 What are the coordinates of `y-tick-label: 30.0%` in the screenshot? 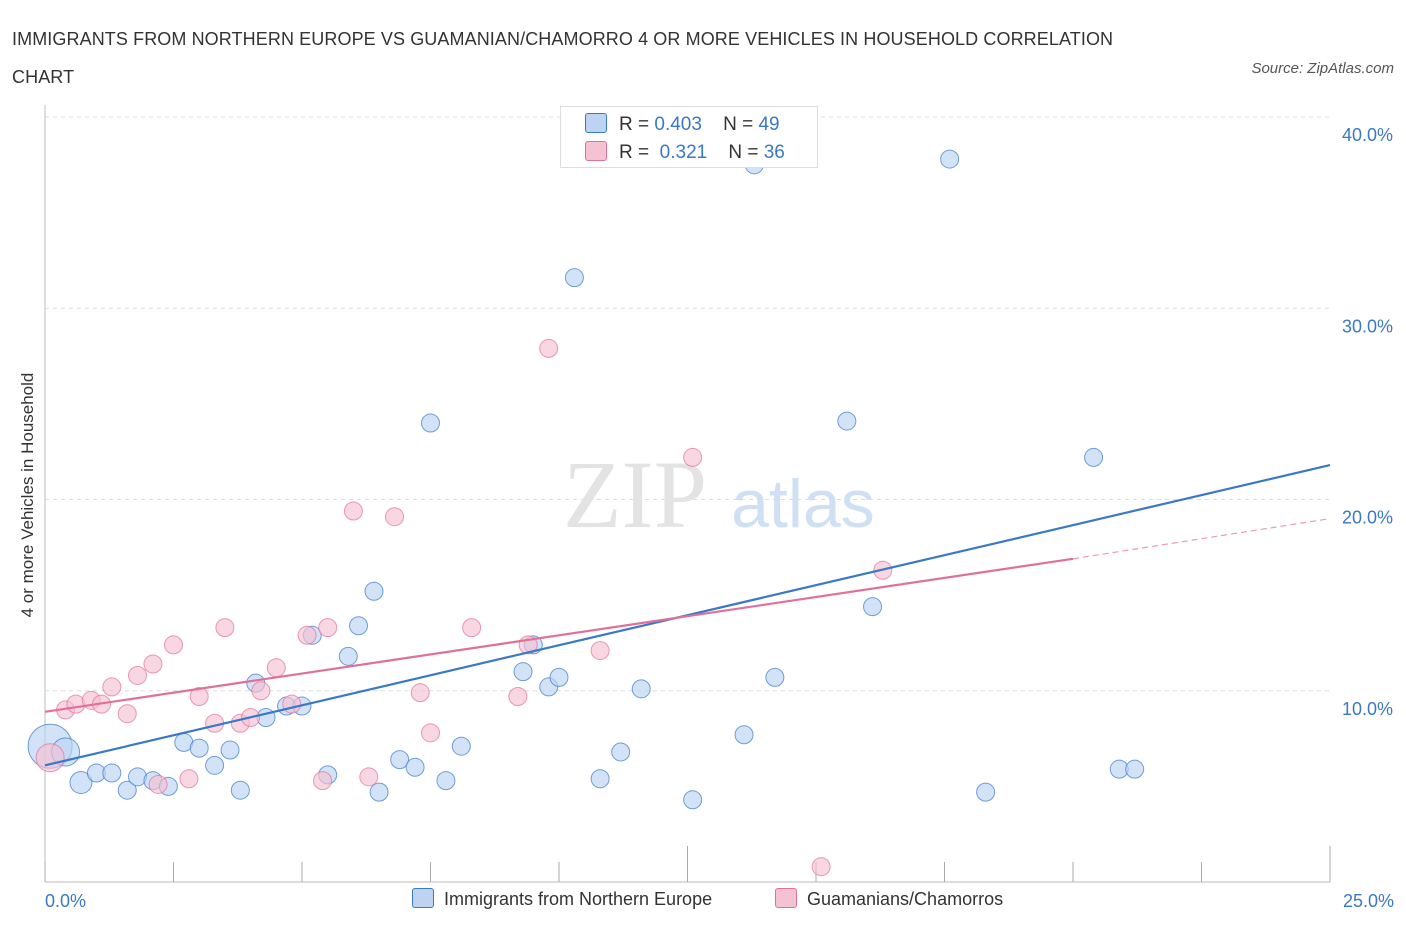 It's located at (1367, 326).